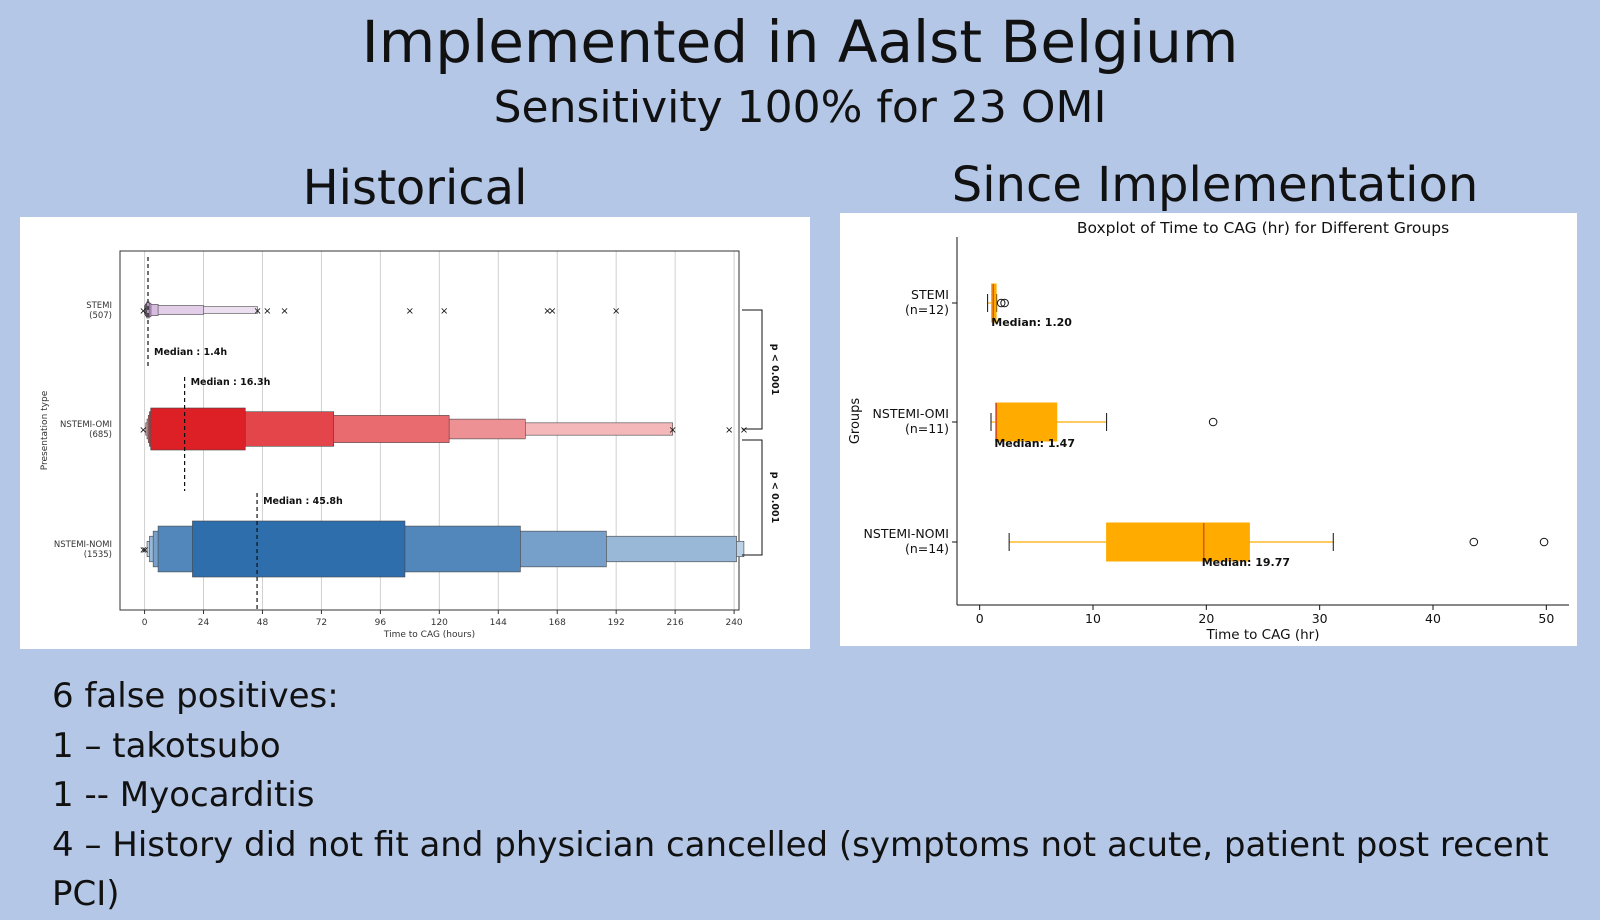 This screenshot has height=920, width=1600. Describe the element at coordinates (190, 352) in the screenshot. I see `median-label: Median : 1.4h` at that location.